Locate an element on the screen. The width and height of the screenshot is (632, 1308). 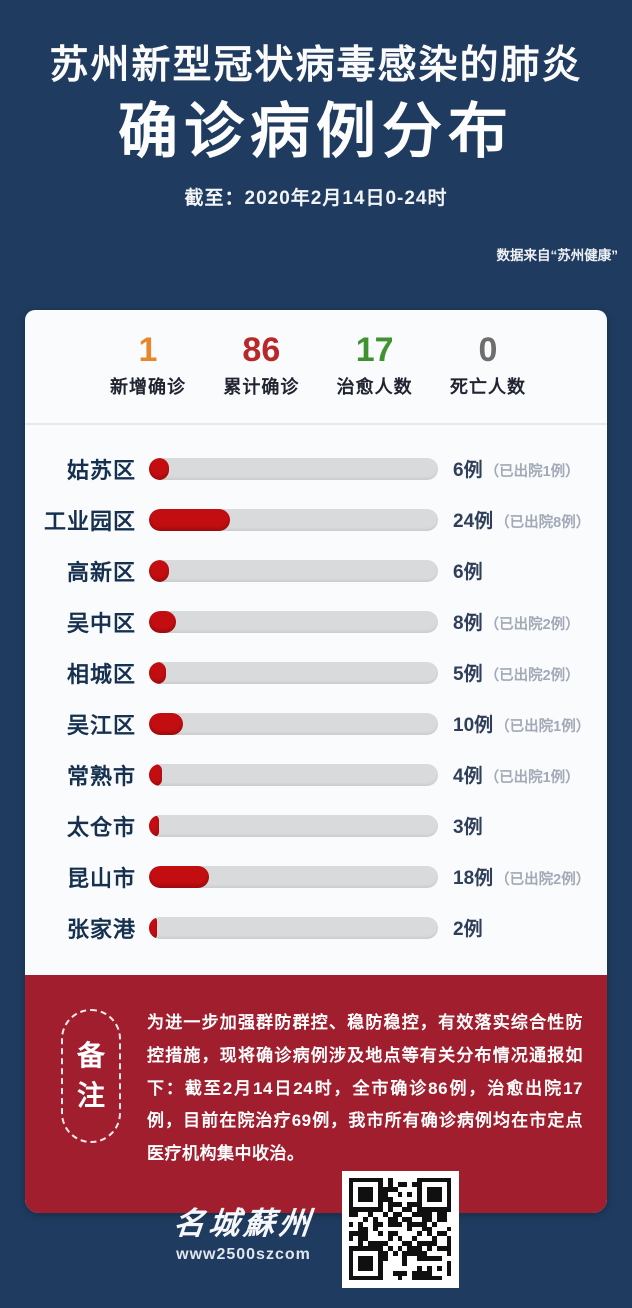
case-count-label: 2例 is located at coordinates (468, 930).